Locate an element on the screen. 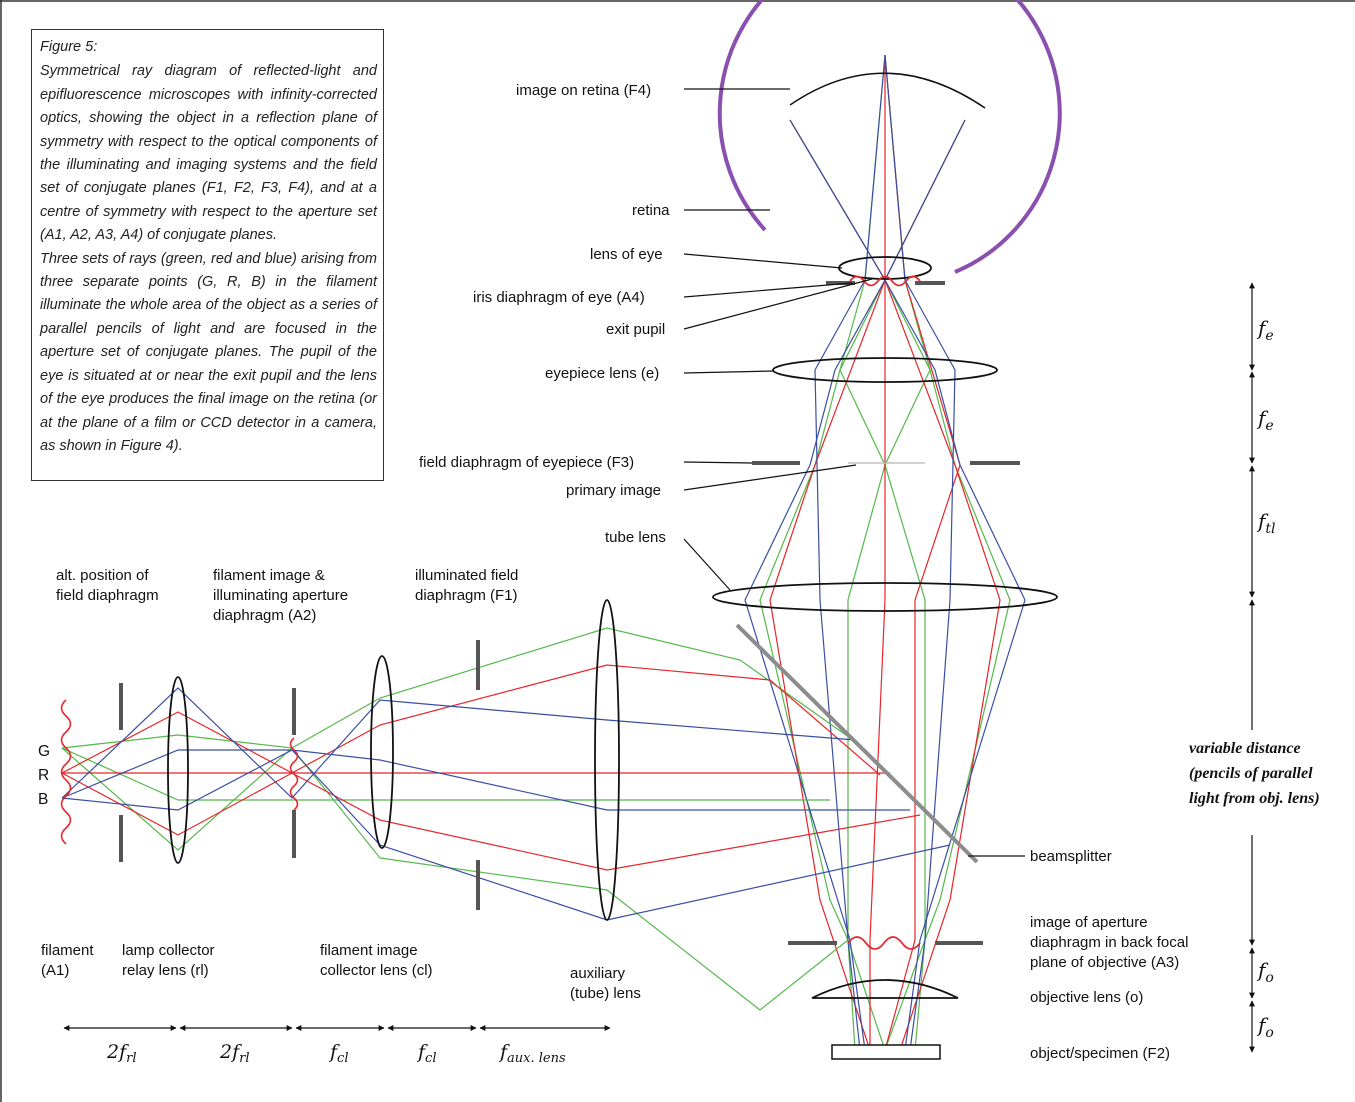 The image size is (1355, 1102). leader-exit-pupil is located at coordinates (778, 304).